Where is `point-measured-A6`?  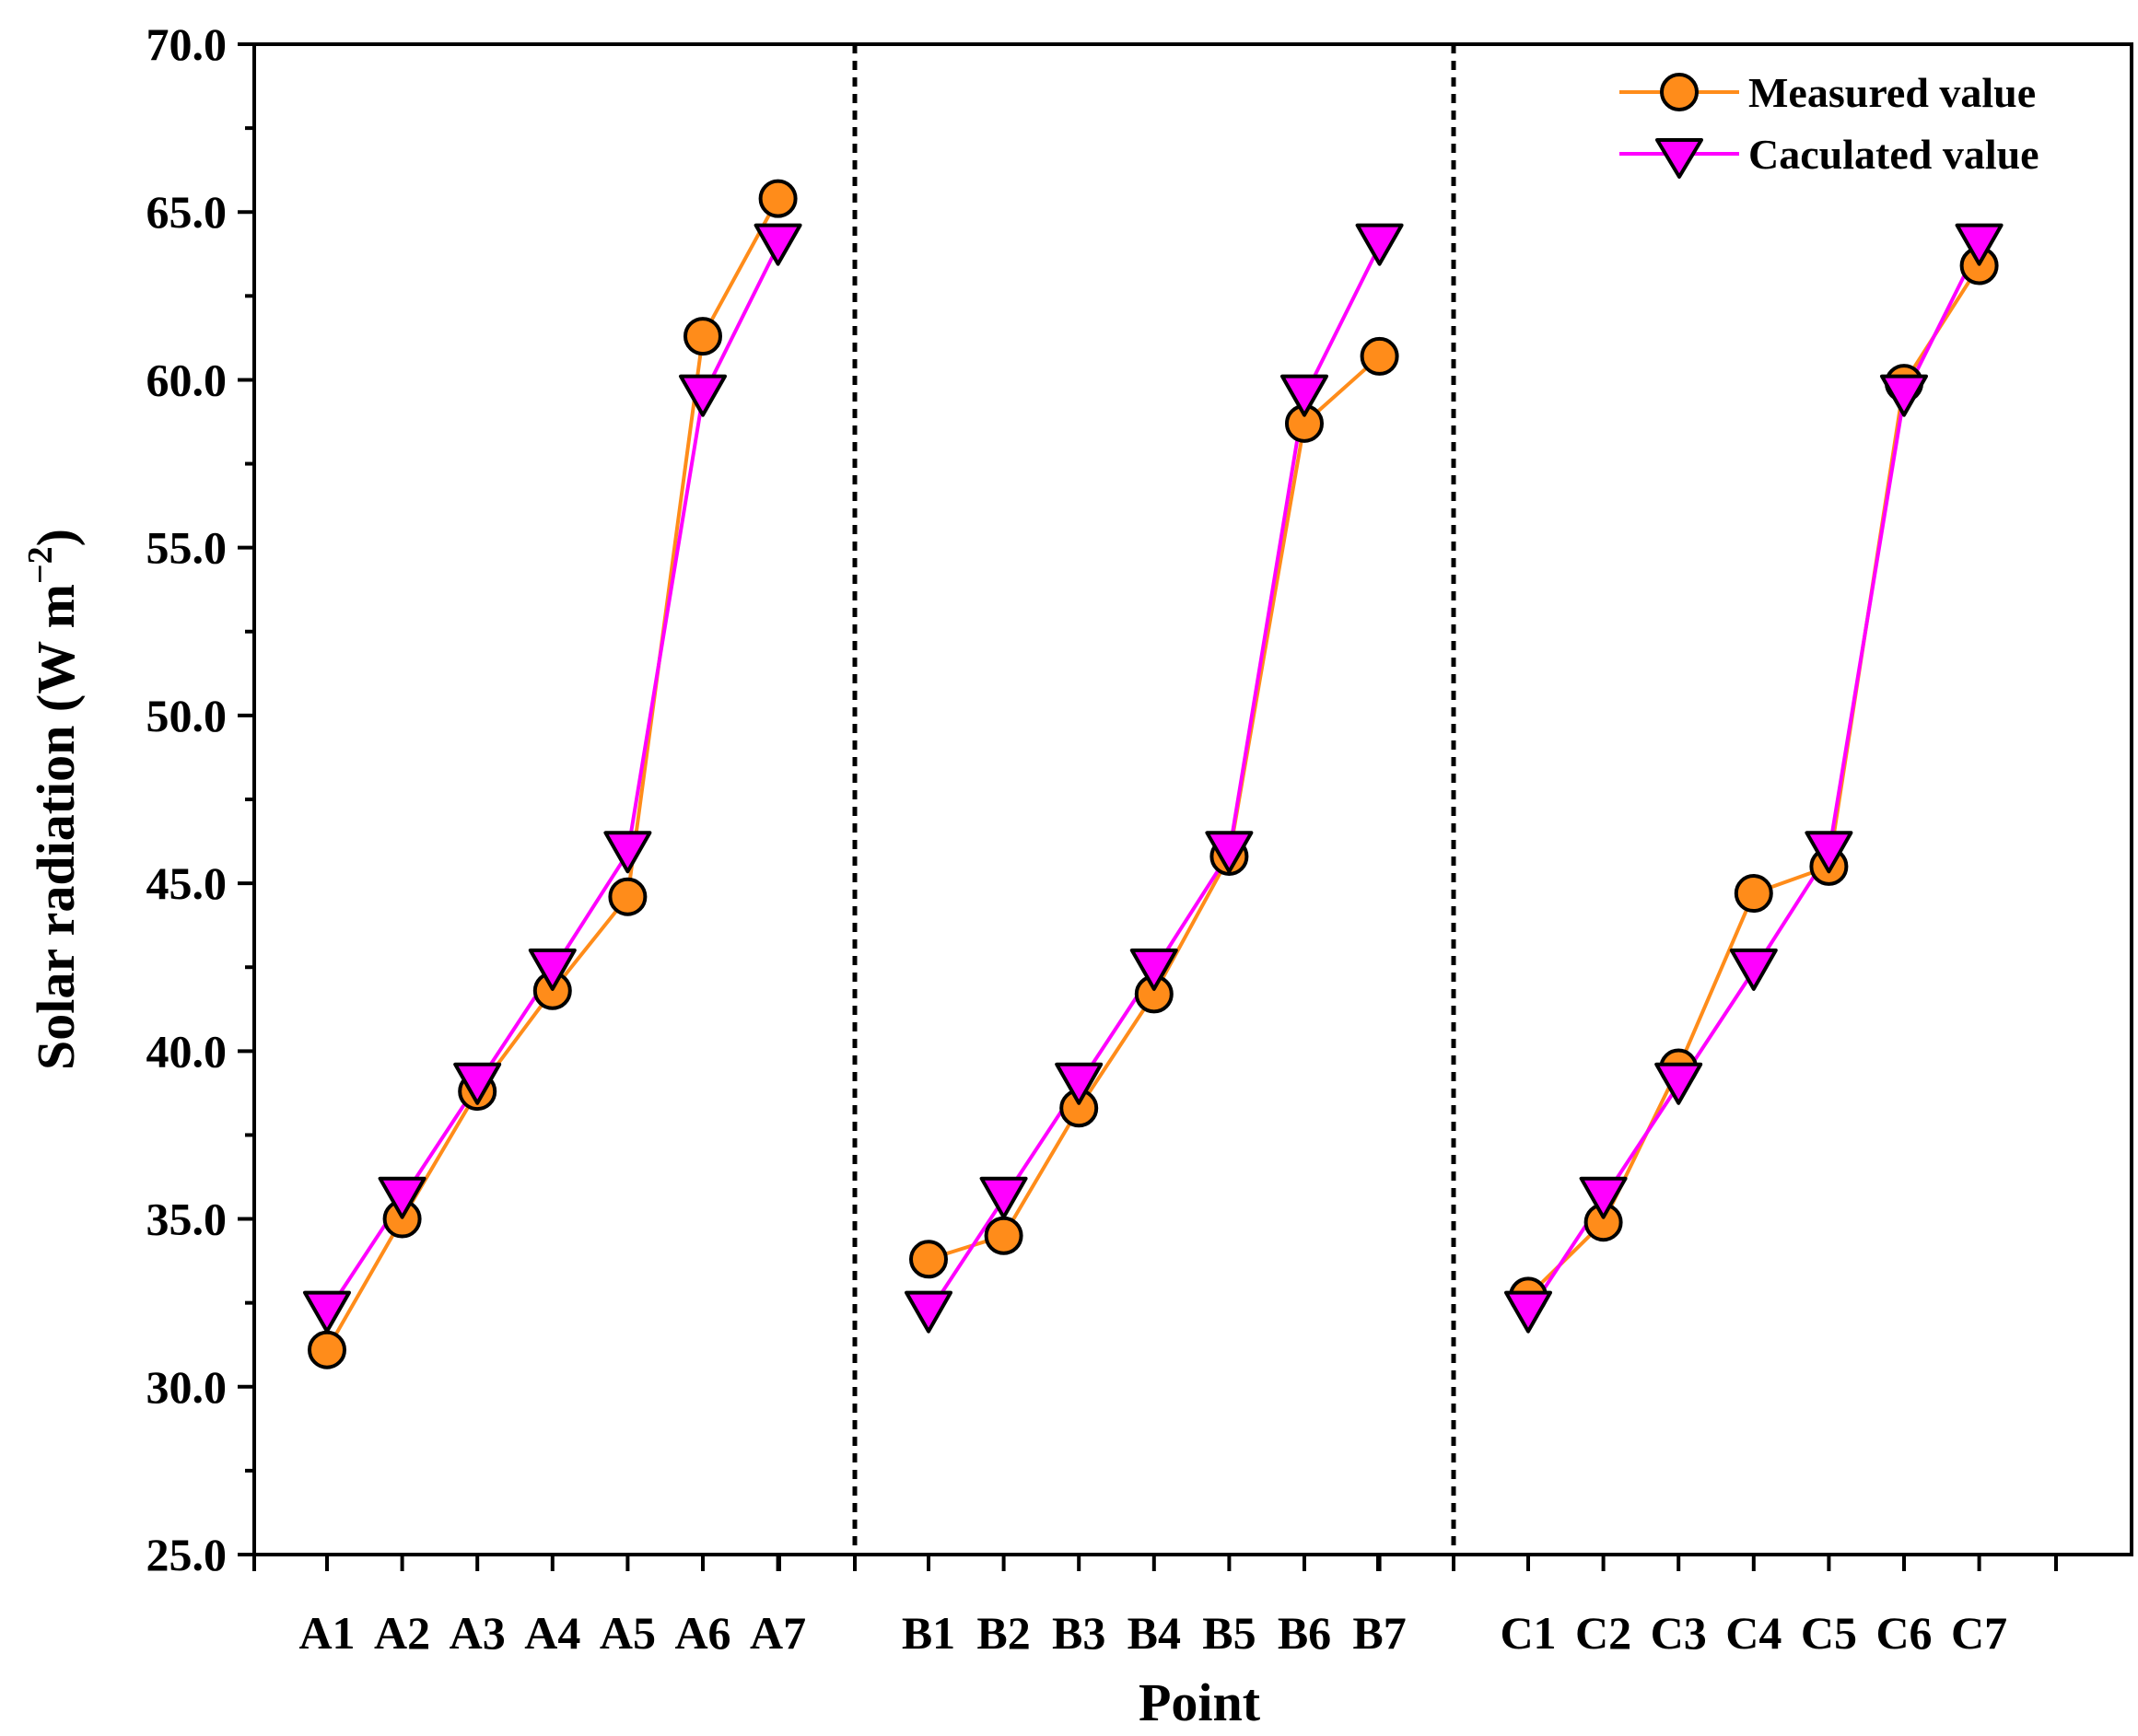
point-measured-A6 is located at coordinates (702, 337).